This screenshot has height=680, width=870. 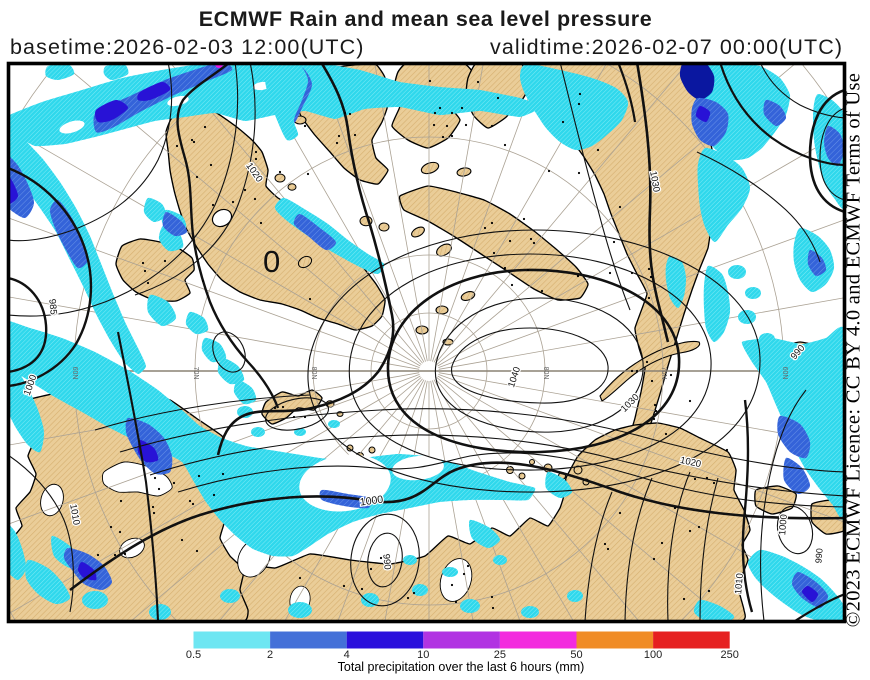 I want to click on svg-text: 2, so click(x=270, y=655).